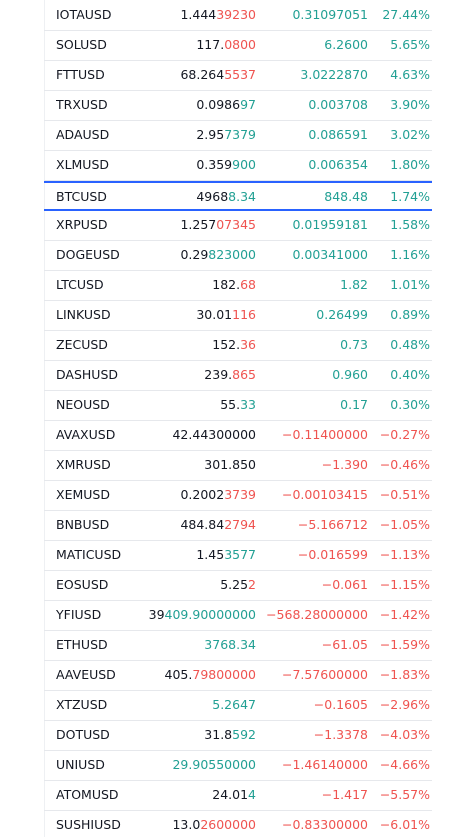 The width and height of the screenshot is (472, 837). I want to click on change-percent: 4.63%, so click(410, 74).